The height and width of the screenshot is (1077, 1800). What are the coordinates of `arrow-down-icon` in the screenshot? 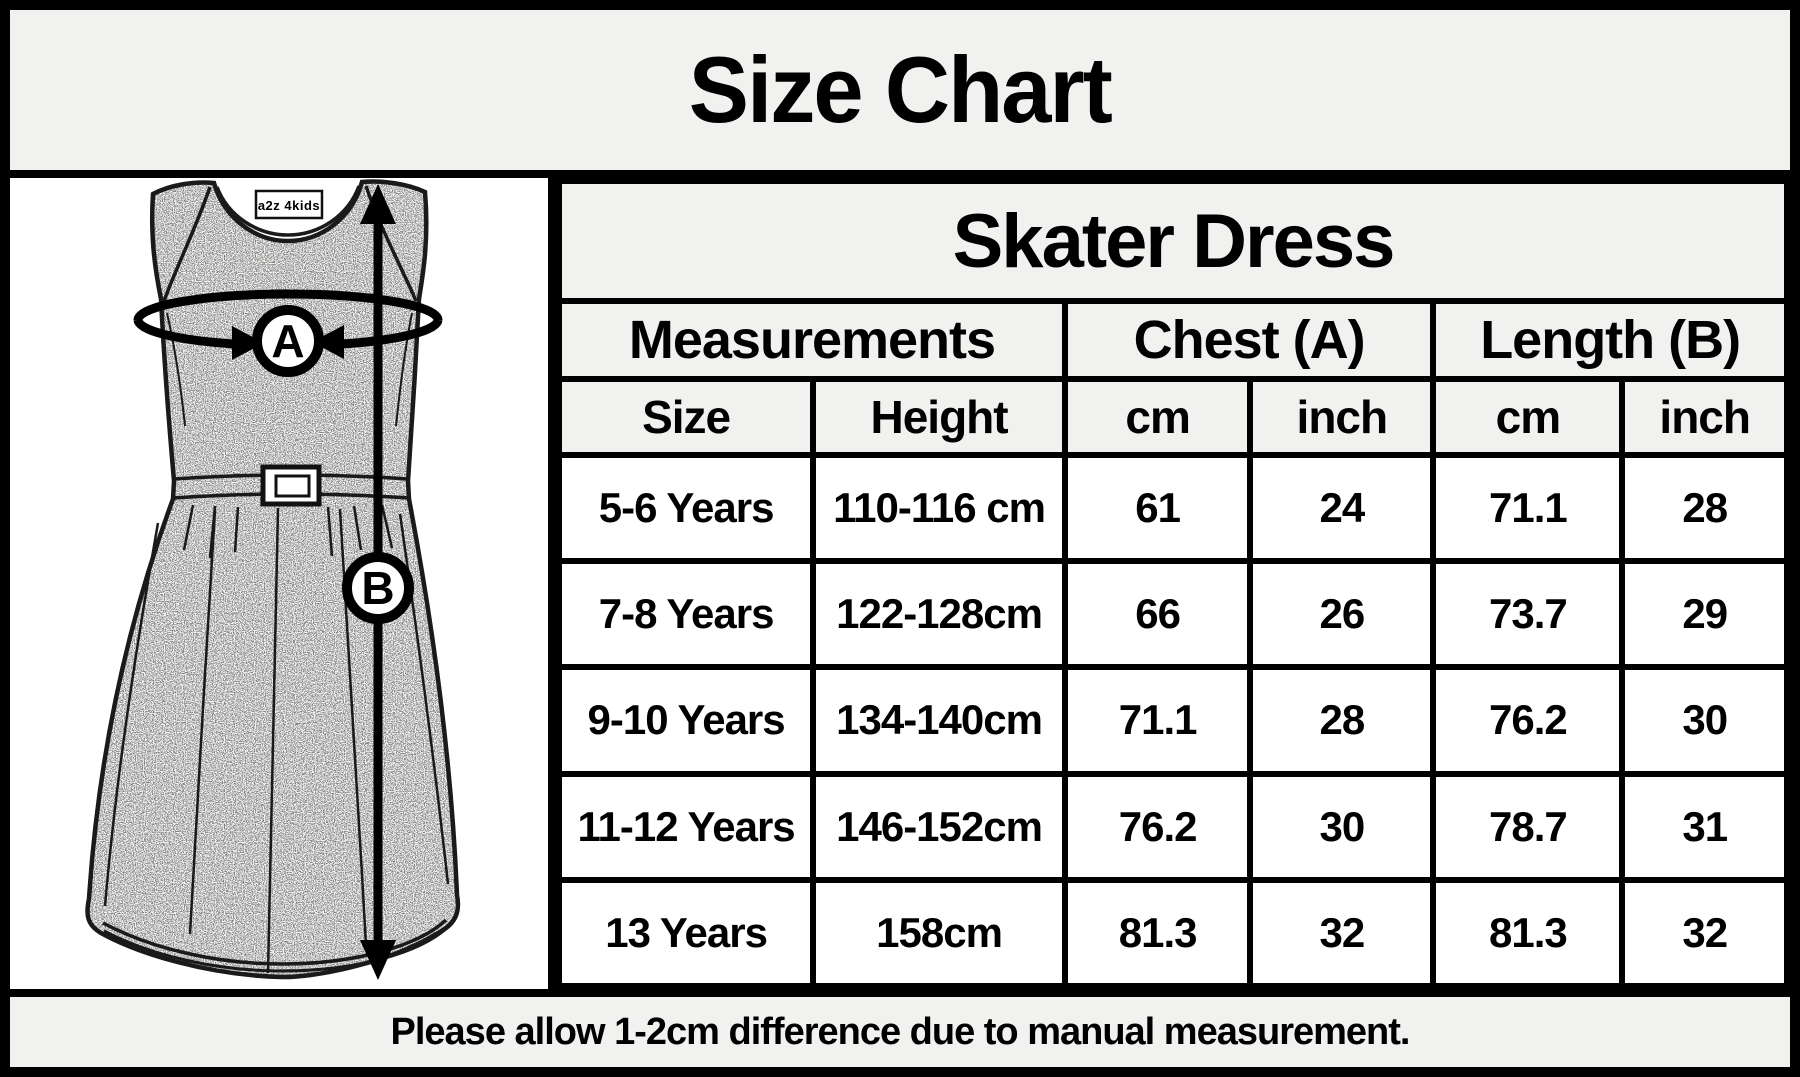 It's located at (378, 960).